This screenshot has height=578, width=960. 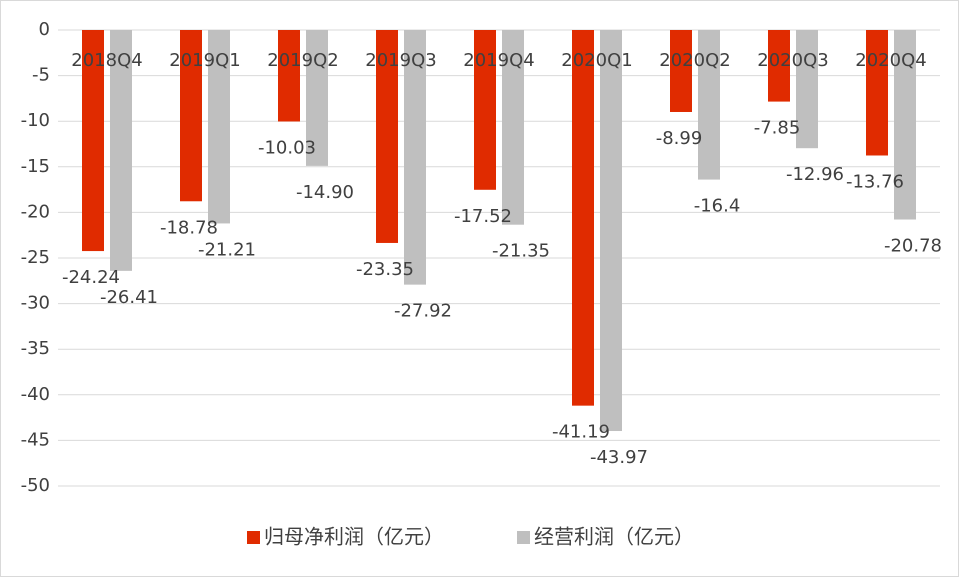 I want to click on y-tick-label: -35, so click(x=35, y=348).